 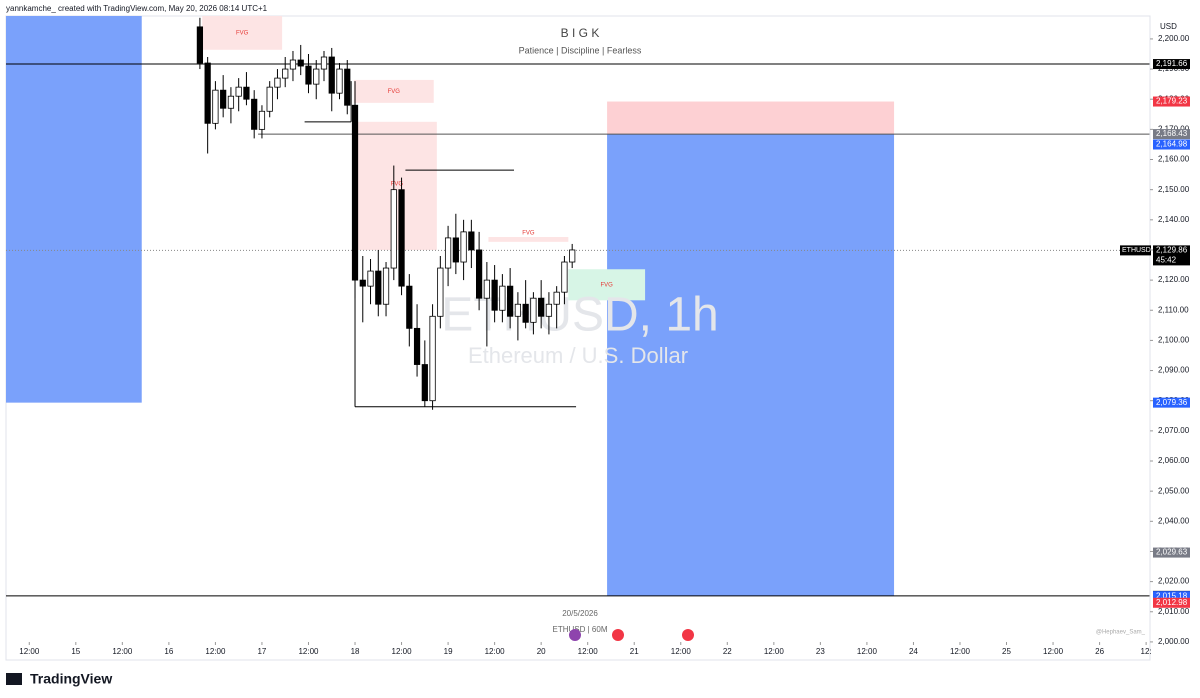 I want to click on y-tick-label: 2,150.00, so click(x=1174, y=189).